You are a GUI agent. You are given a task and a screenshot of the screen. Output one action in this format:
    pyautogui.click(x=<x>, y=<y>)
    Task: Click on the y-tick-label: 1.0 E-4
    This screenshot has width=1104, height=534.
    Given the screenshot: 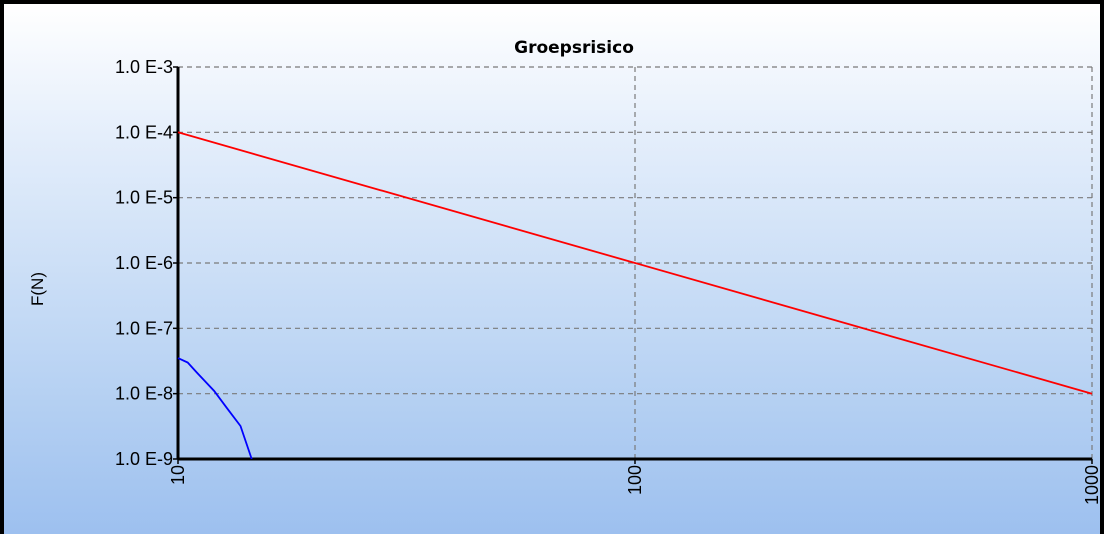 What is the action you would take?
    pyautogui.click(x=144, y=132)
    